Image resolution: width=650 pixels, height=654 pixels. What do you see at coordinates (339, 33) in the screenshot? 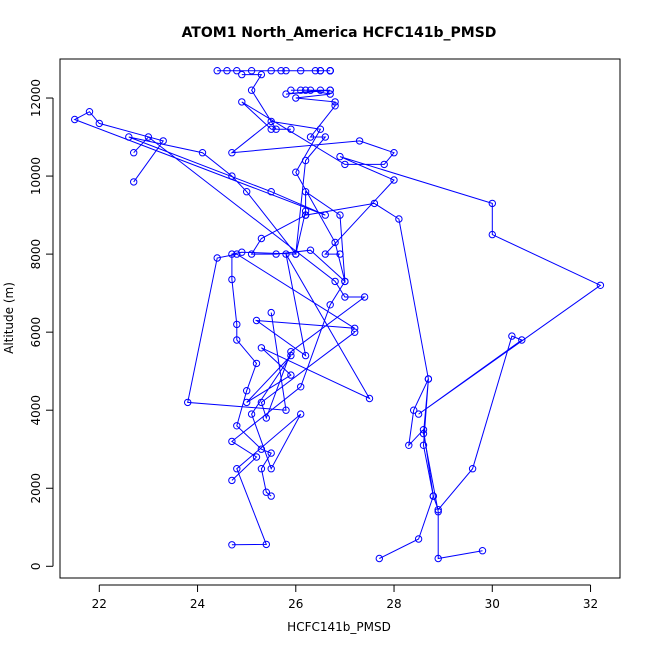
I see `chart-title: ATOM1 North_America HCFC141b_PMSD` at bounding box center [339, 33].